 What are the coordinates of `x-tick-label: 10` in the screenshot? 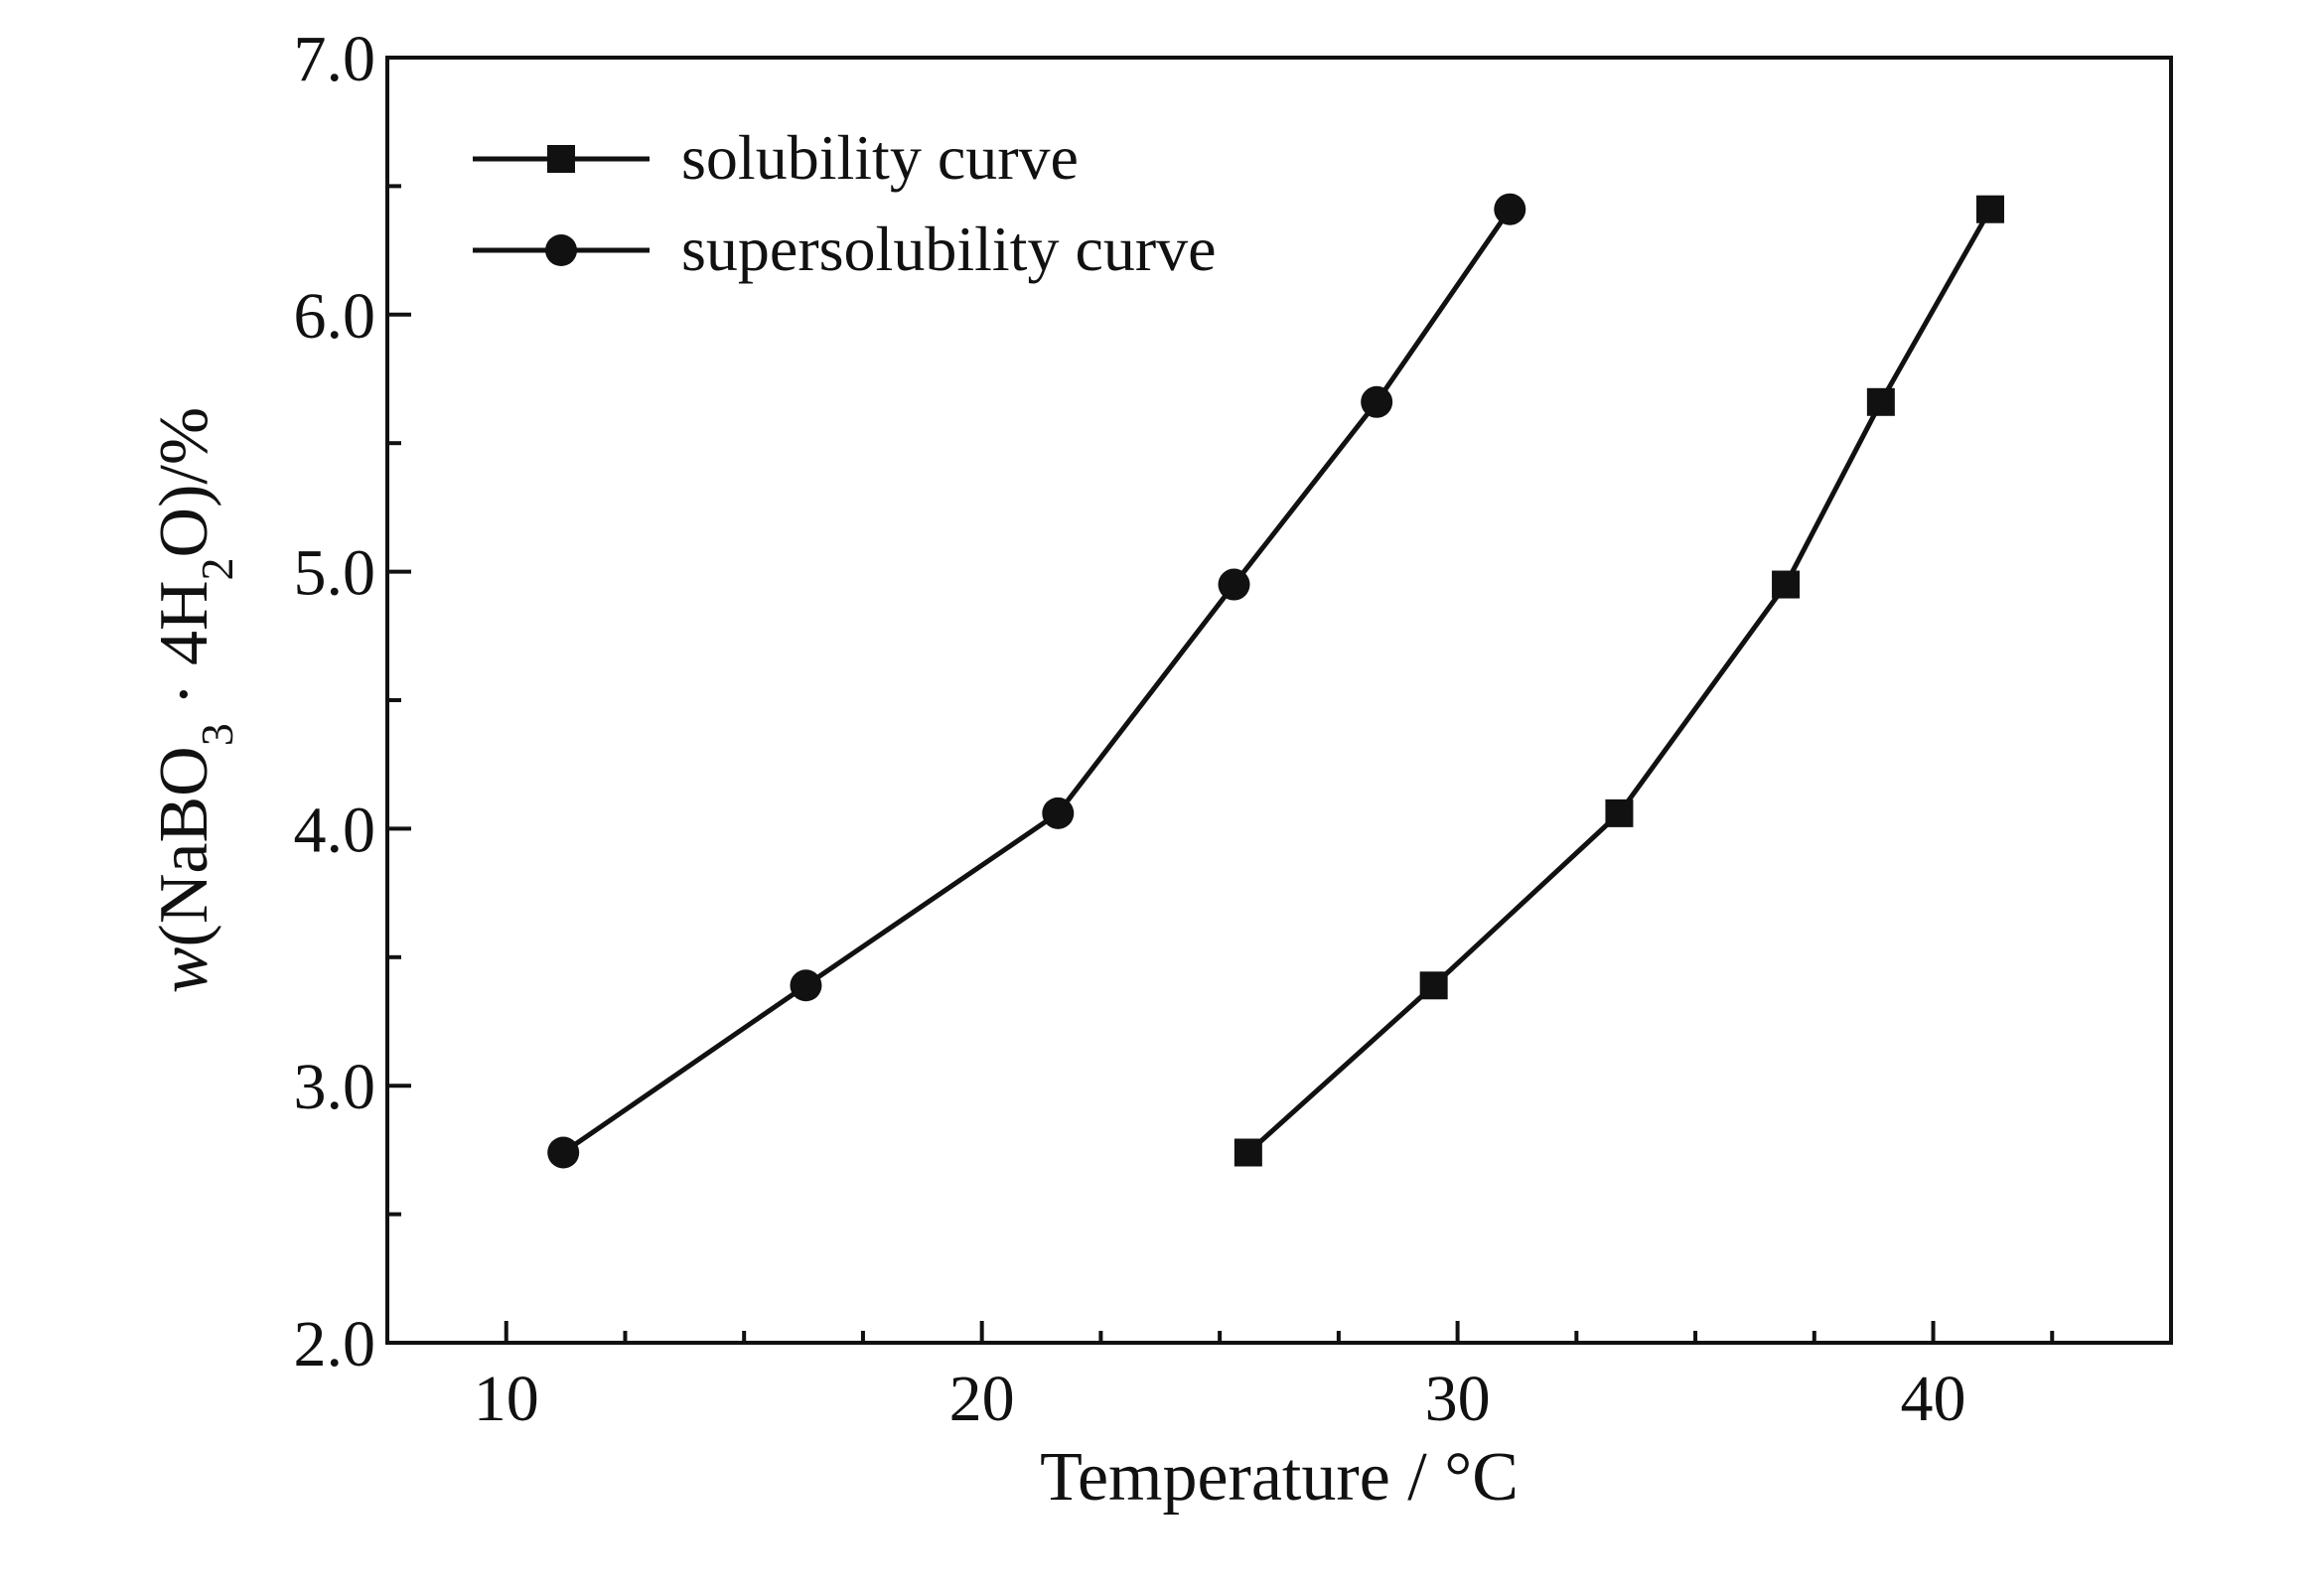 It's located at (506, 1399).